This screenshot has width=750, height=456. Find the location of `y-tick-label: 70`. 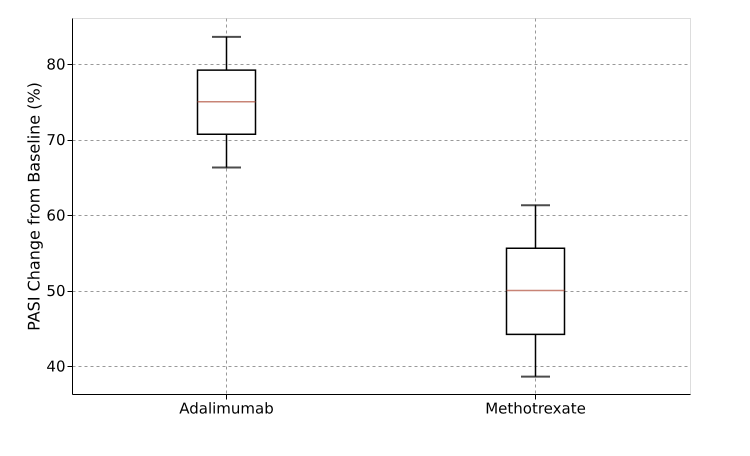

y-tick-label: 70 is located at coordinates (56, 140).